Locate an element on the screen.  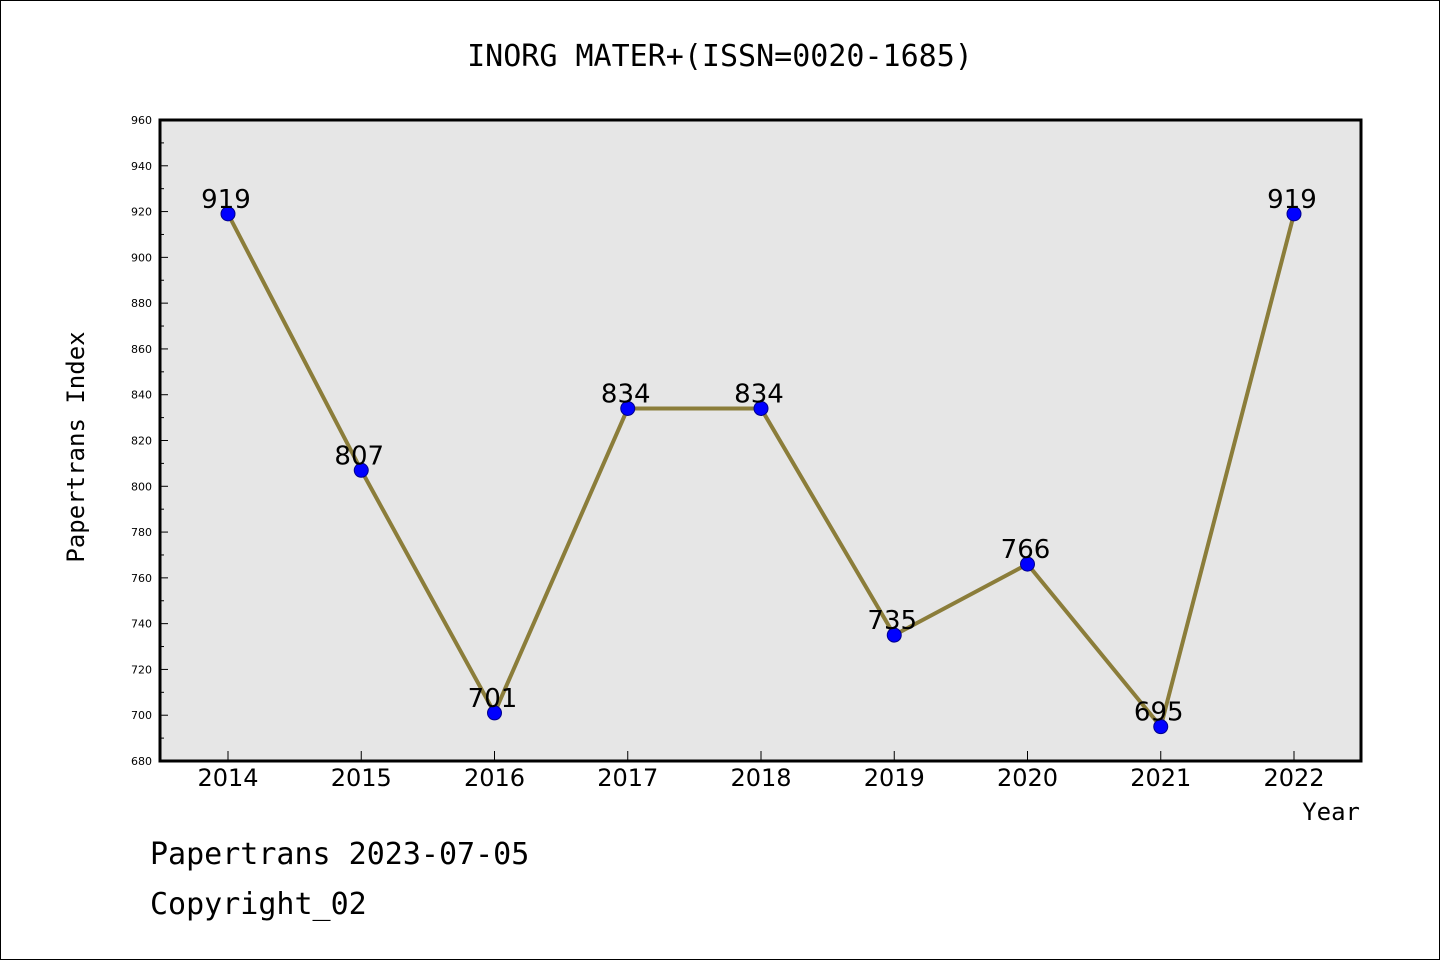
x-tick-label: 2018 is located at coordinates (760, 778).